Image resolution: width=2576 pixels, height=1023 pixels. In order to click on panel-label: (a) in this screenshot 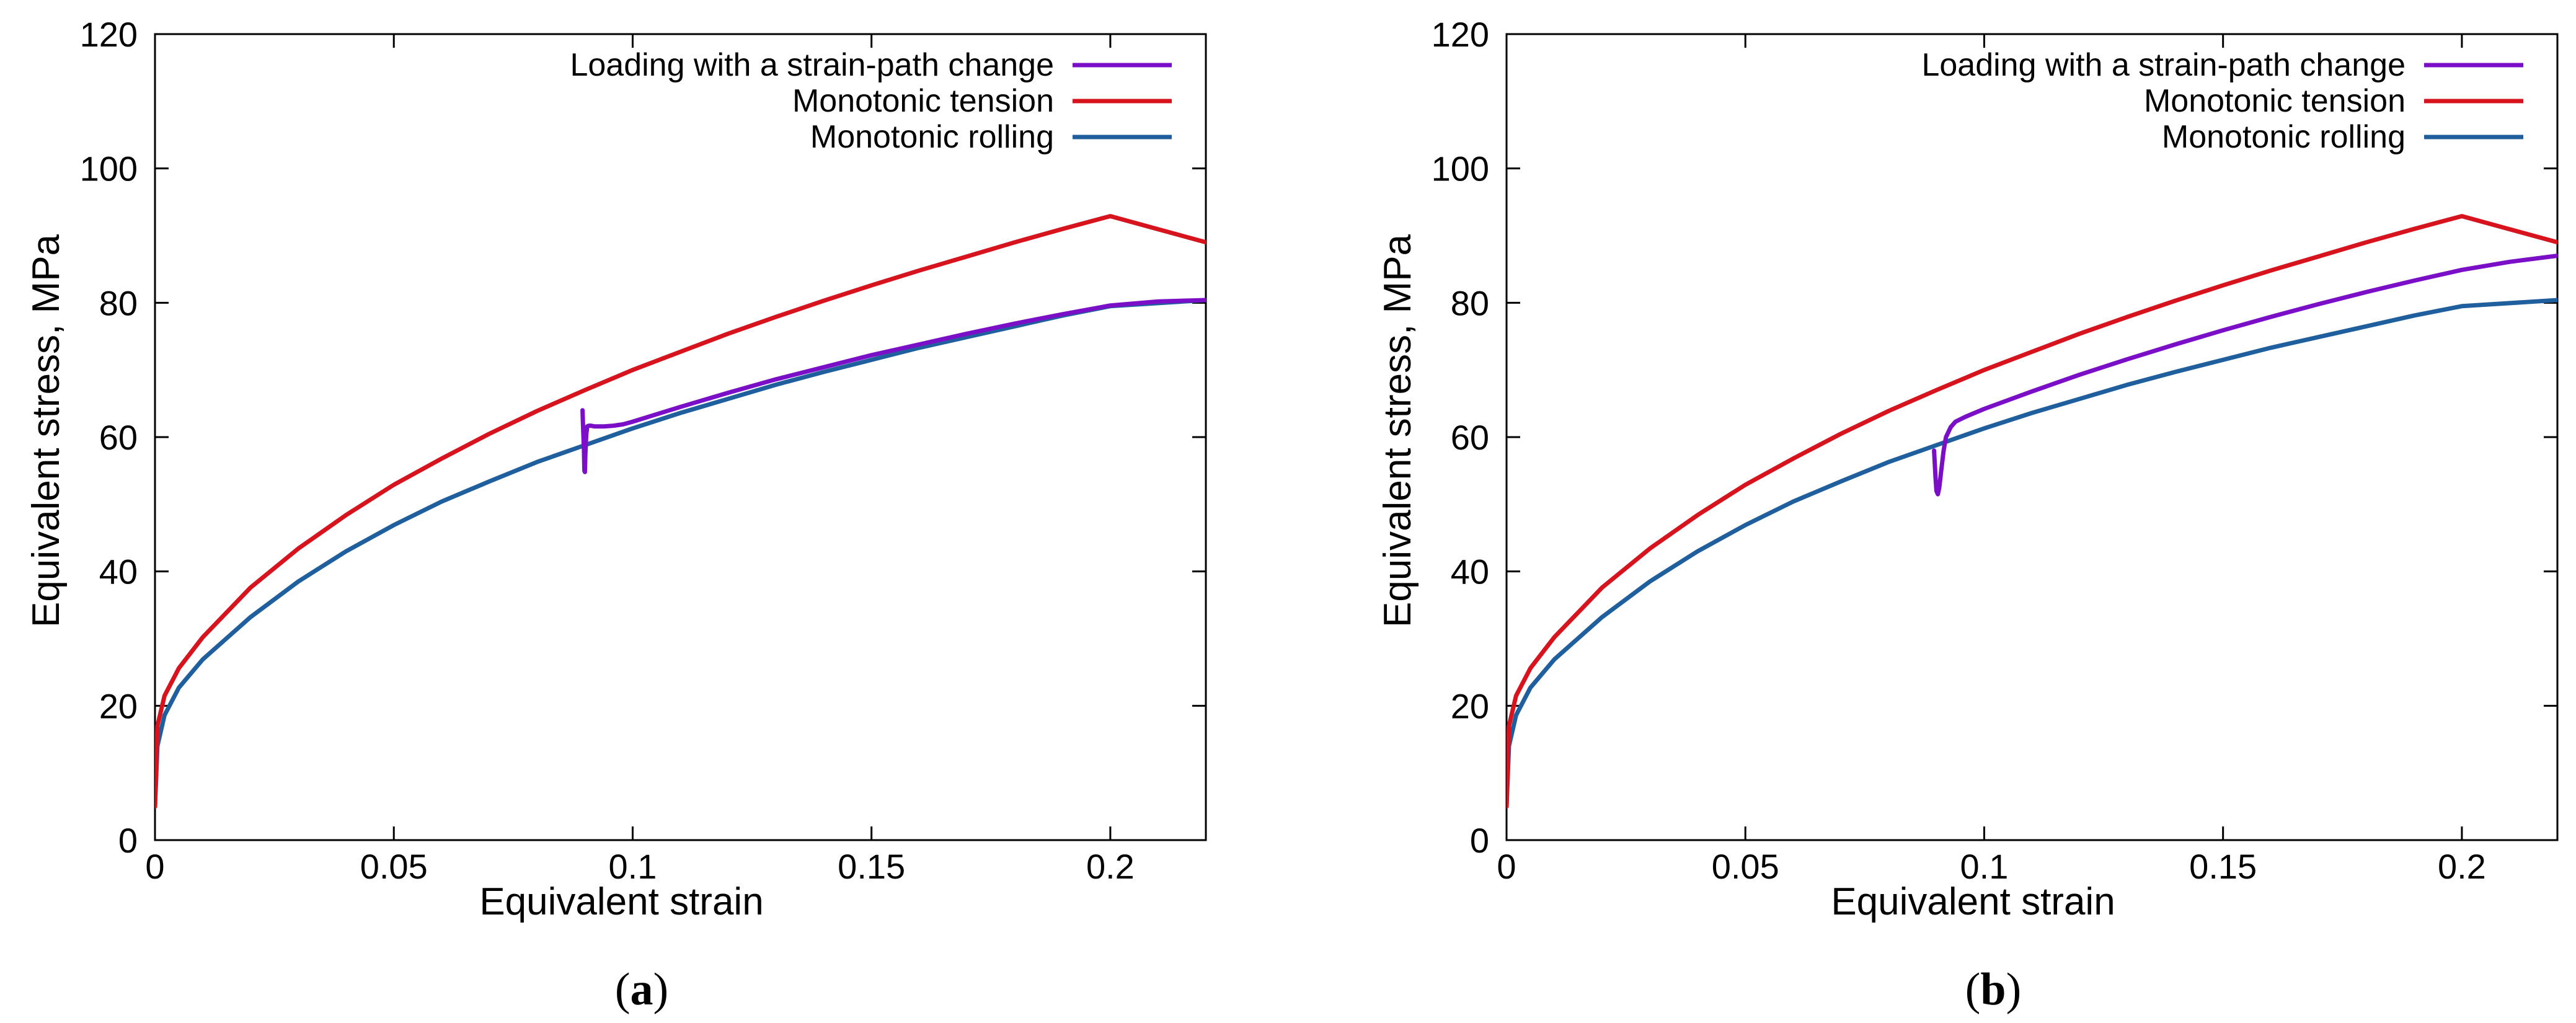, I will do `click(642, 989)`.